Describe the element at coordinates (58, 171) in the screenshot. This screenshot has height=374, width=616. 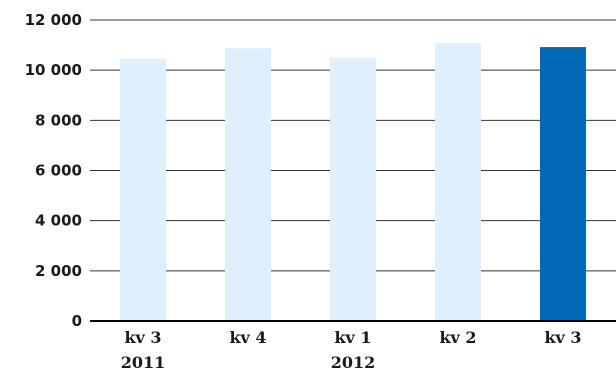
I see `y-tick-label: 6 000` at that location.